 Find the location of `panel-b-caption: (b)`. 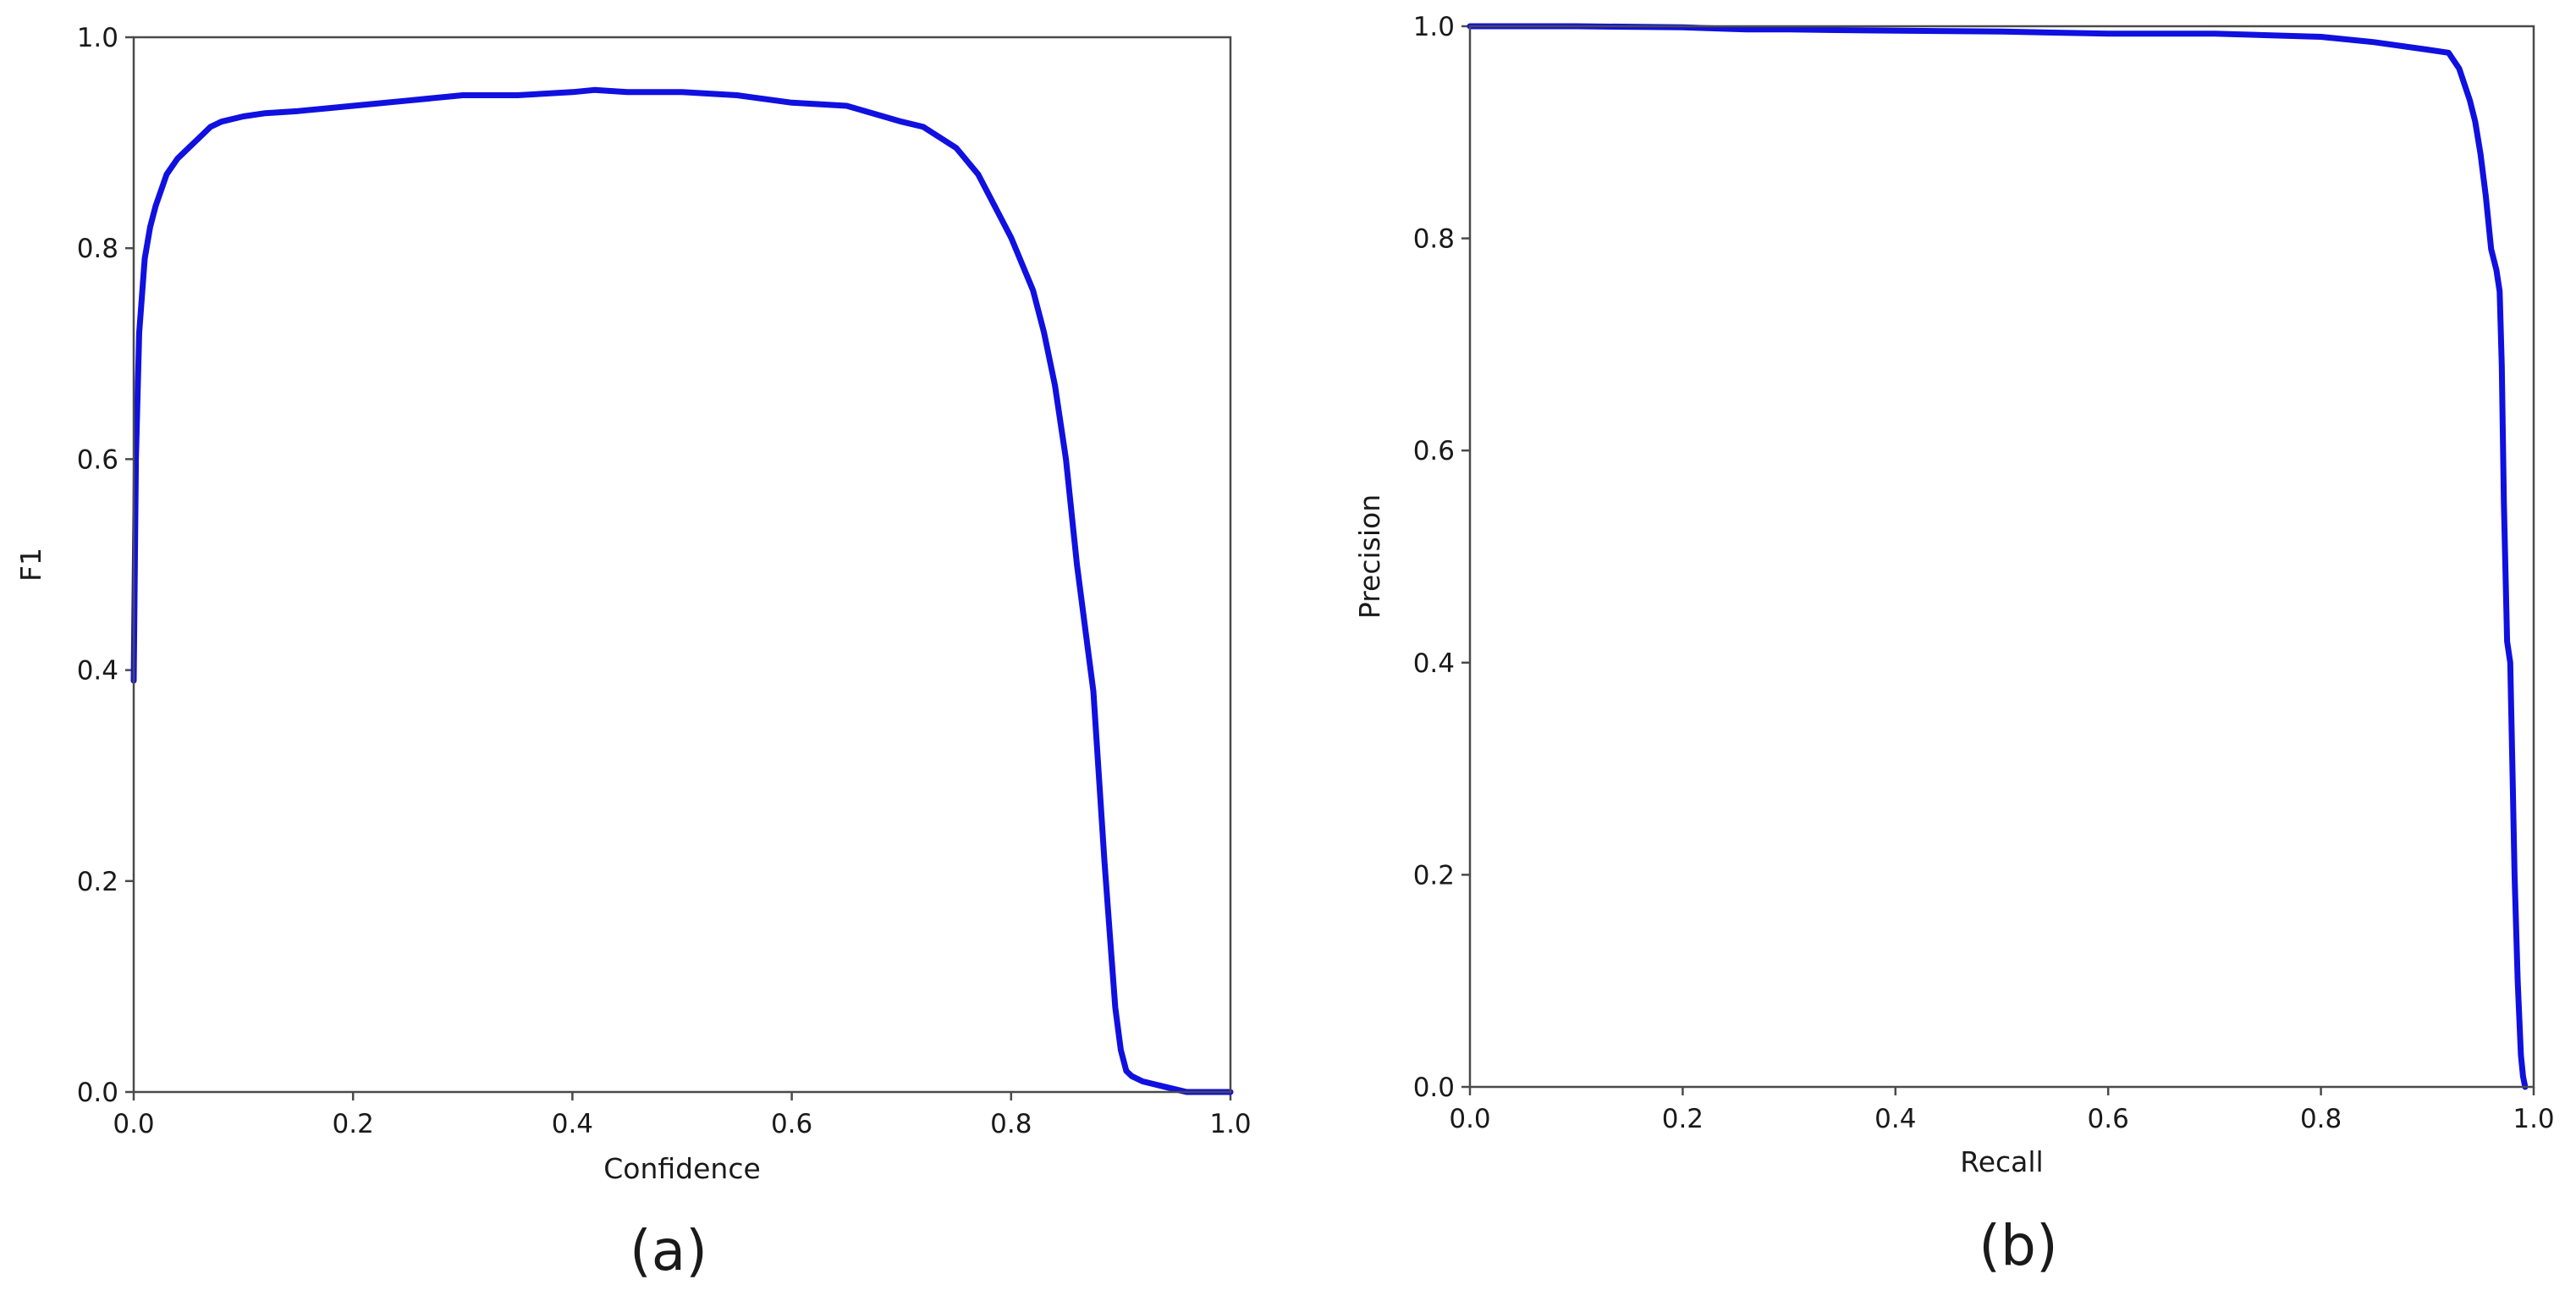

panel-b-caption: (b) is located at coordinates (2018, 1245).